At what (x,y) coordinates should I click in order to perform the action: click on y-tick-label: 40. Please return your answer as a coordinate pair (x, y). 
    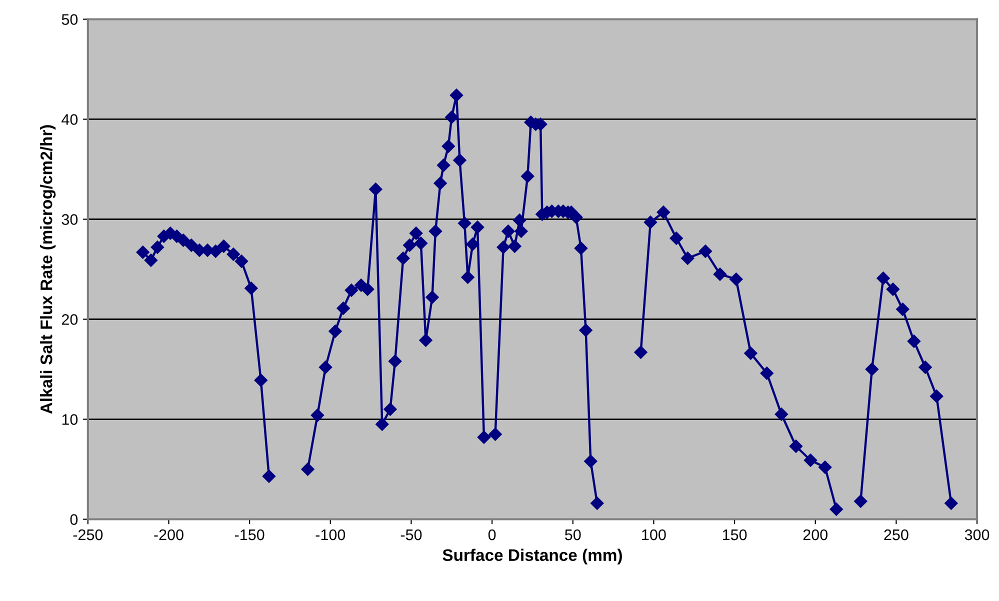
    Looking at the image, I should click on (70, 119).